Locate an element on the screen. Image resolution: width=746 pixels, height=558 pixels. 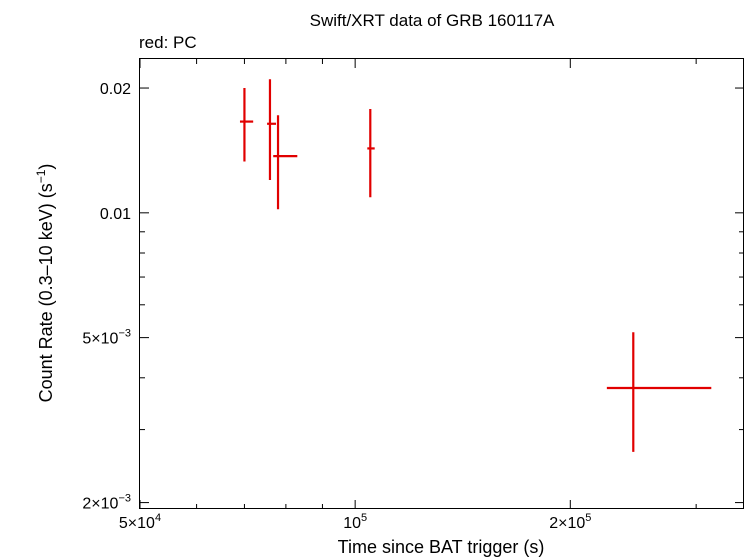
chart-subtitle: red: PC is located at coordinates (168, 42).